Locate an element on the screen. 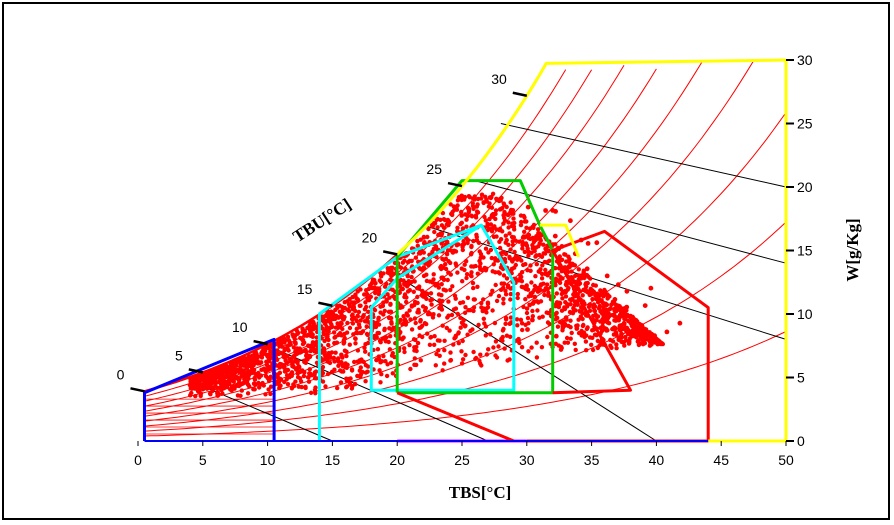  x-tick-label: 20 is located at coordinates (397, 460).